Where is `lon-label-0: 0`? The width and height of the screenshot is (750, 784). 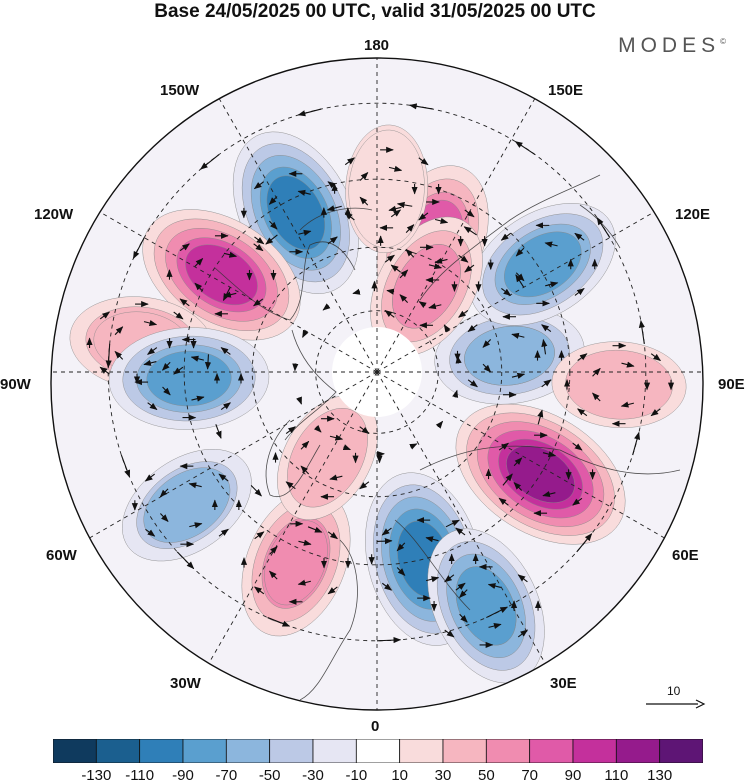
lon-label-0: 0 is located at coordinates (375, 726).